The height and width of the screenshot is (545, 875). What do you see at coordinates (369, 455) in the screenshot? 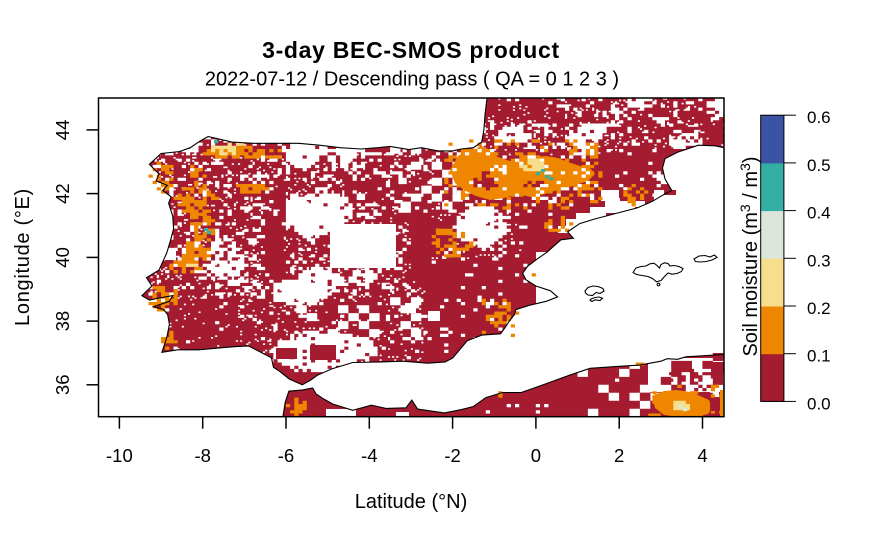
I see `svg-text: -4` at bounding box center [369, 455].